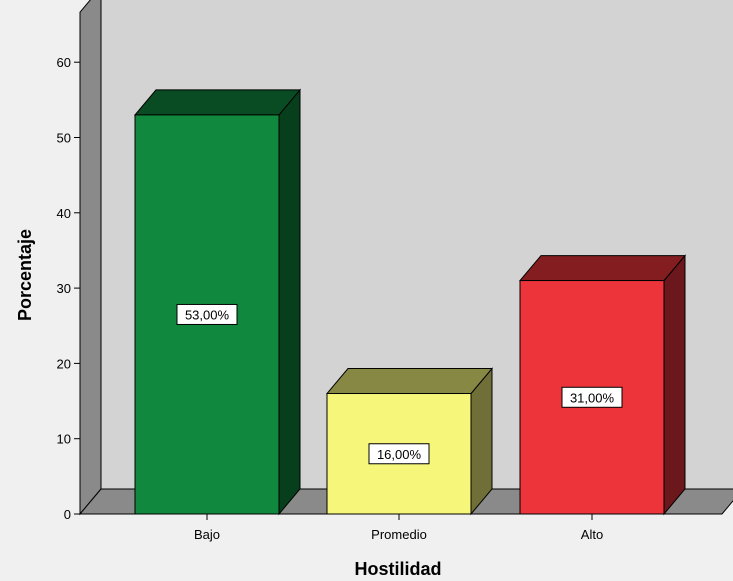 This screenshot has width=733, height=581. What do you see at coordinates (64, 439) in the screenshot?
I see `y-tick-label: 10` at bounding box center [64, 439].